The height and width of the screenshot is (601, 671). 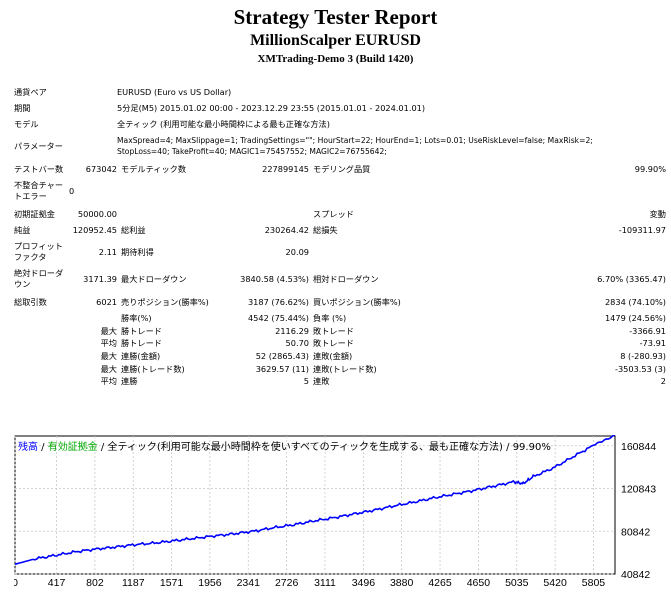 I want to click on x-tick-label: 4265, so click(x=440, y=583).